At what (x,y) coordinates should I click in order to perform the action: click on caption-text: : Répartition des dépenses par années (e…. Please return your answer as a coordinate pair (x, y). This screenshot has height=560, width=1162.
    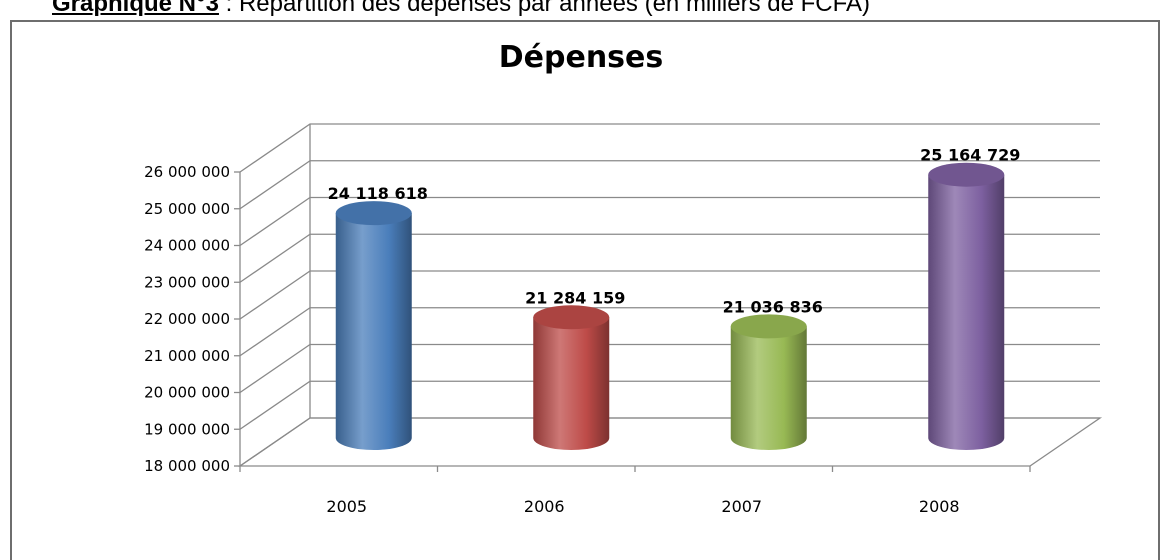
    Looking at the image, I should click on (544, 8).